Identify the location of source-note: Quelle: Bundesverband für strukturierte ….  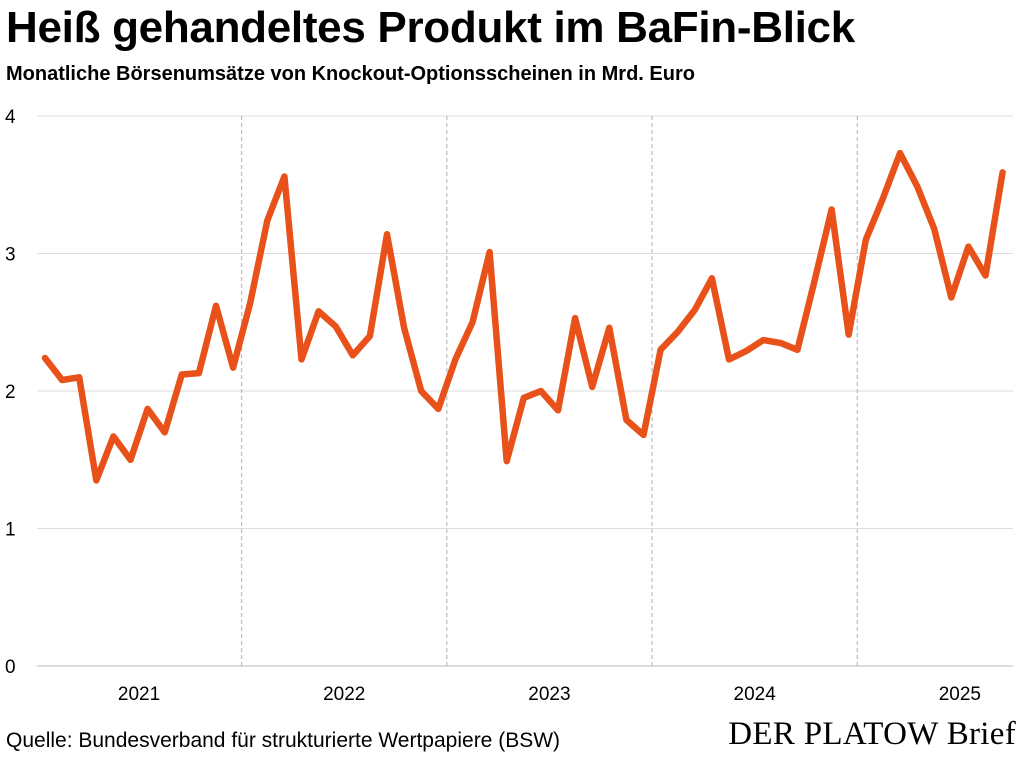
(283, 740).